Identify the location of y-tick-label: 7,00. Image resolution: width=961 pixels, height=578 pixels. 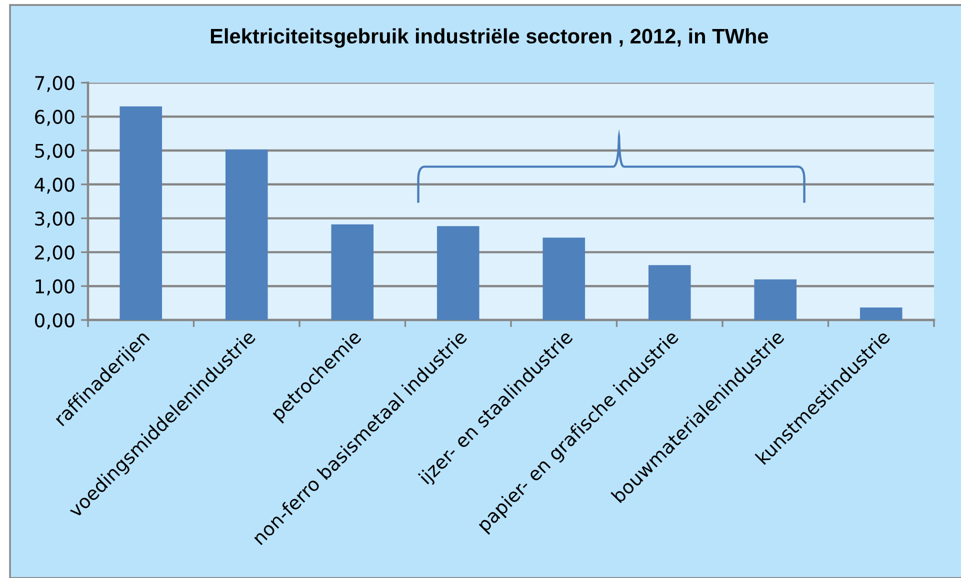
(54, 84).